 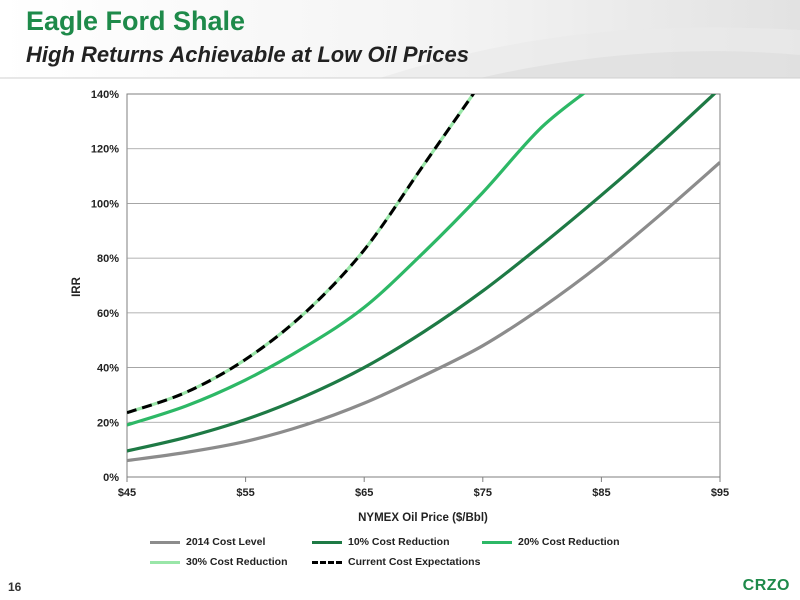 What do you see at coordinates (569, 542) in the screenshot?
I see `legend-label: 20% Cost Reduction` at bounding box center [569, 542].